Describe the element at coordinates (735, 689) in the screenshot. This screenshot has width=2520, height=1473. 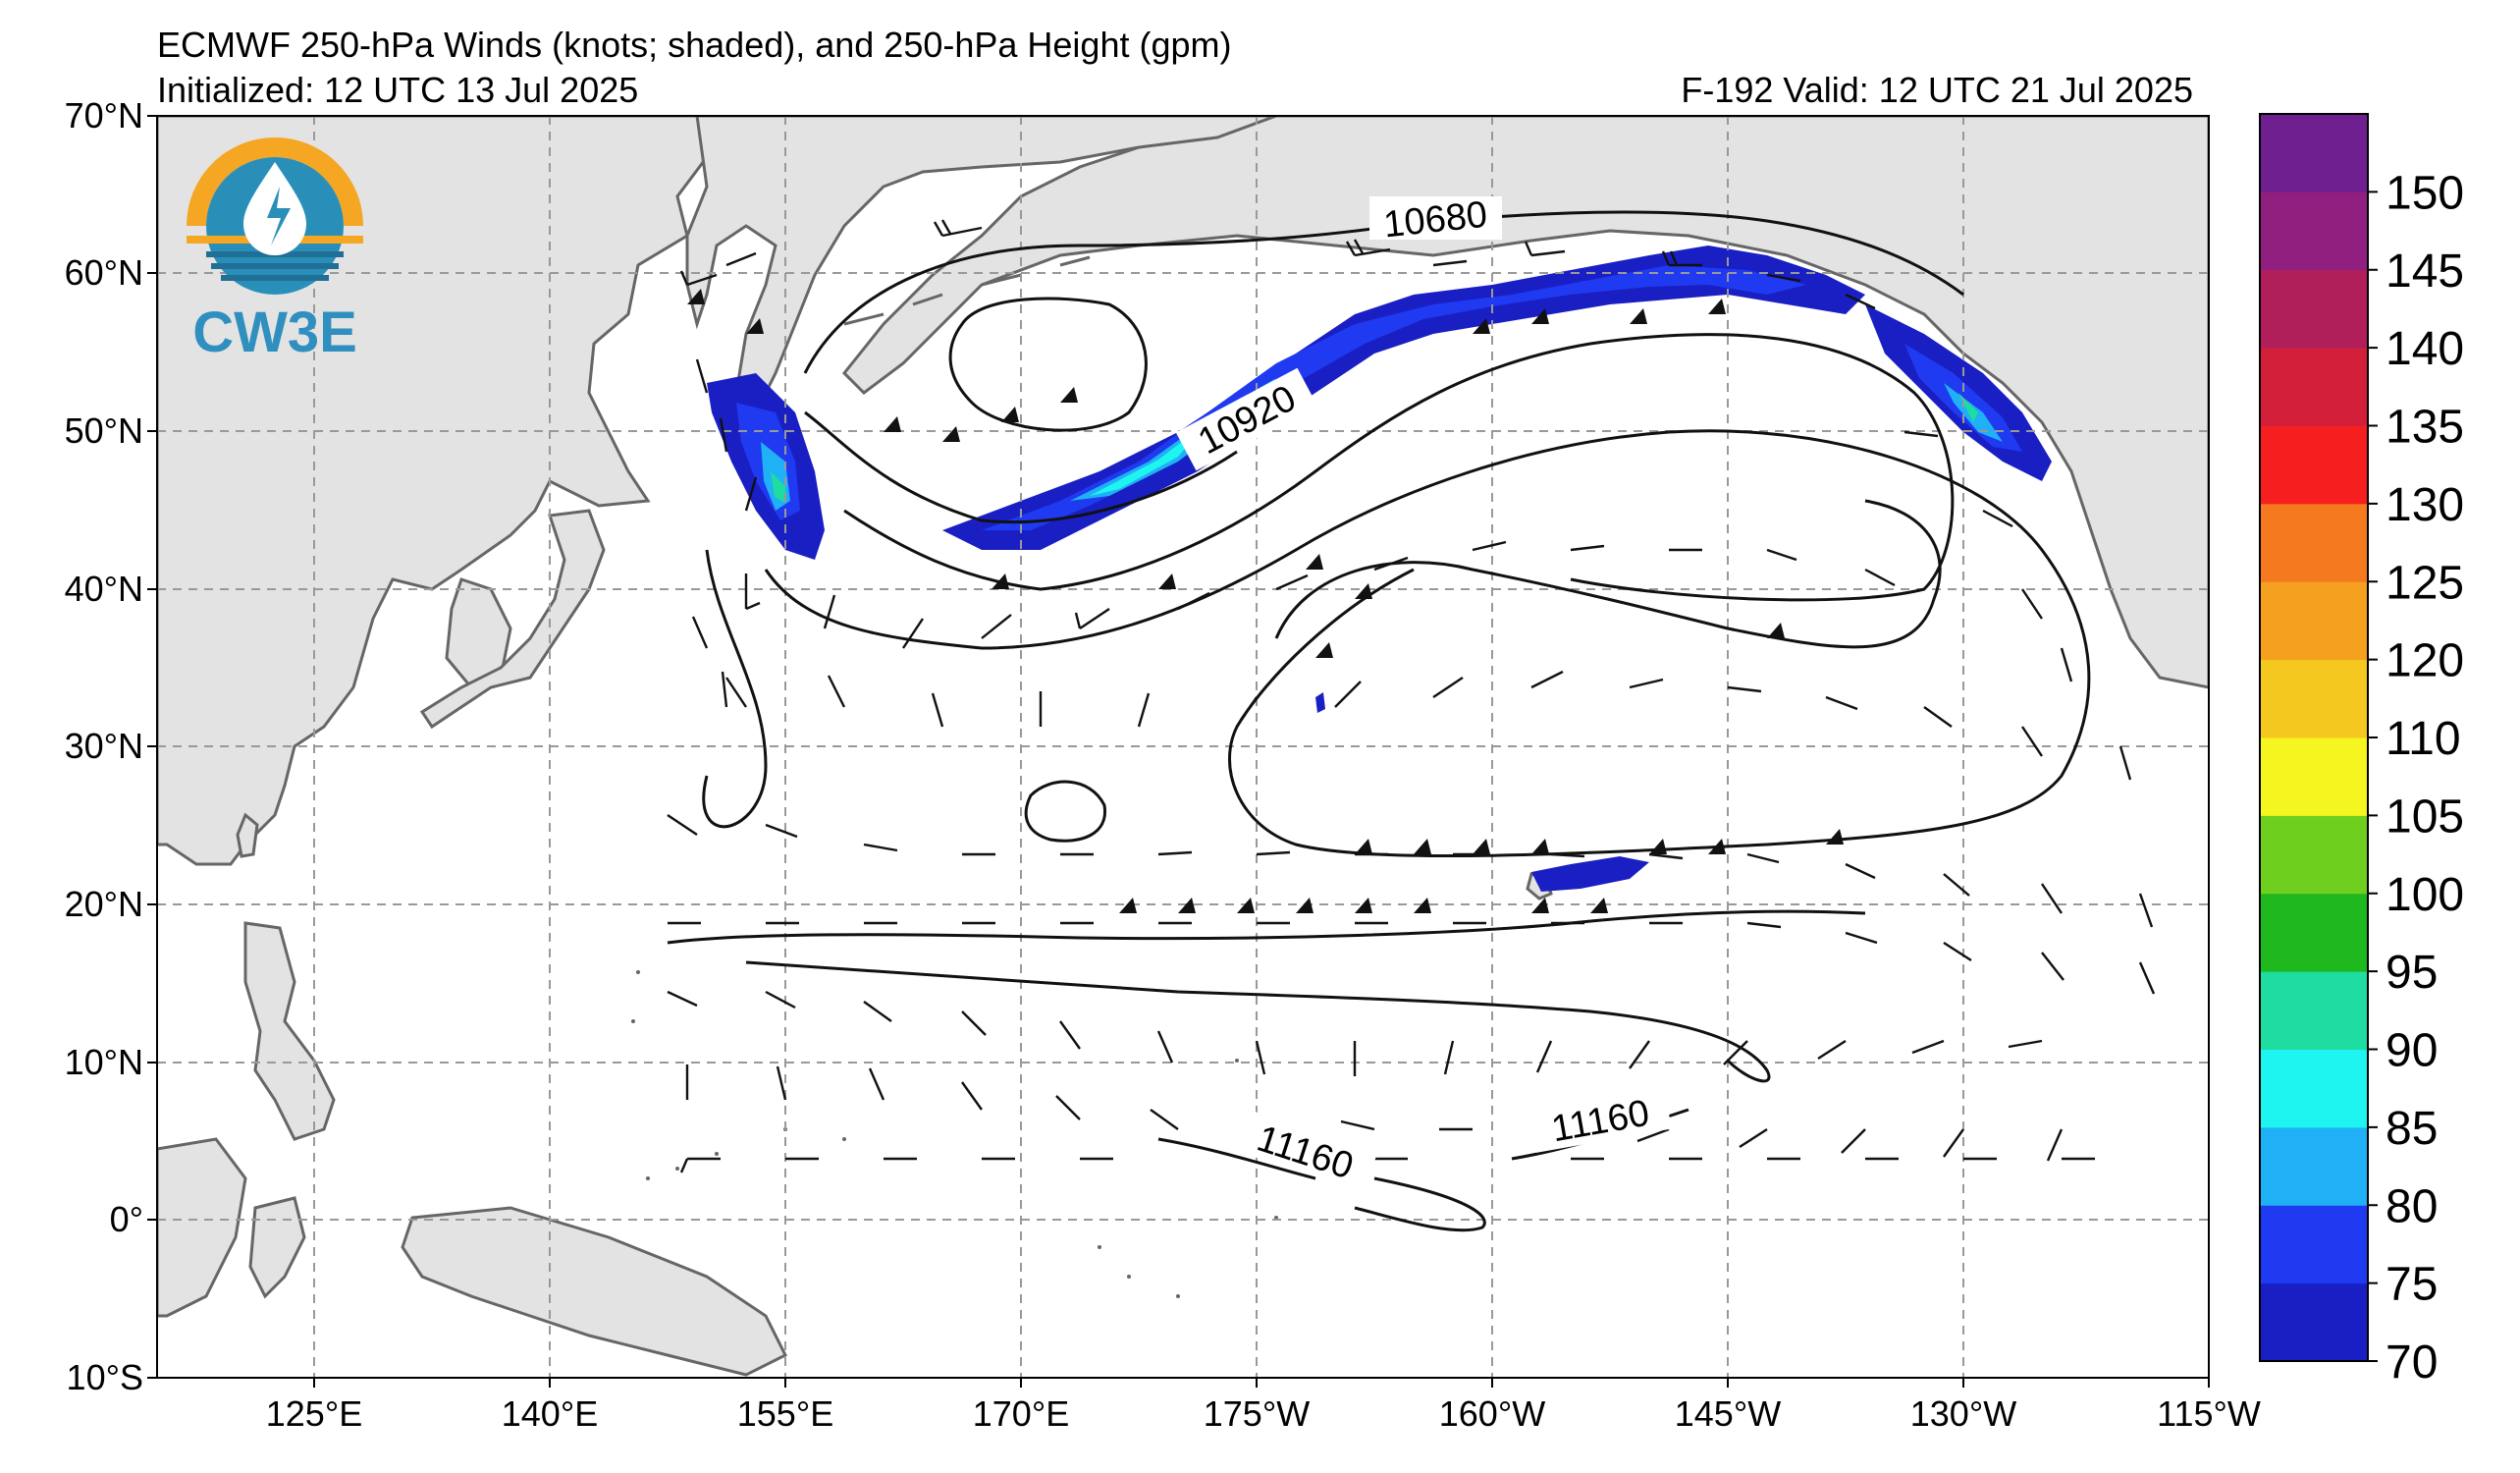
I see `contour-ridge` at that location.